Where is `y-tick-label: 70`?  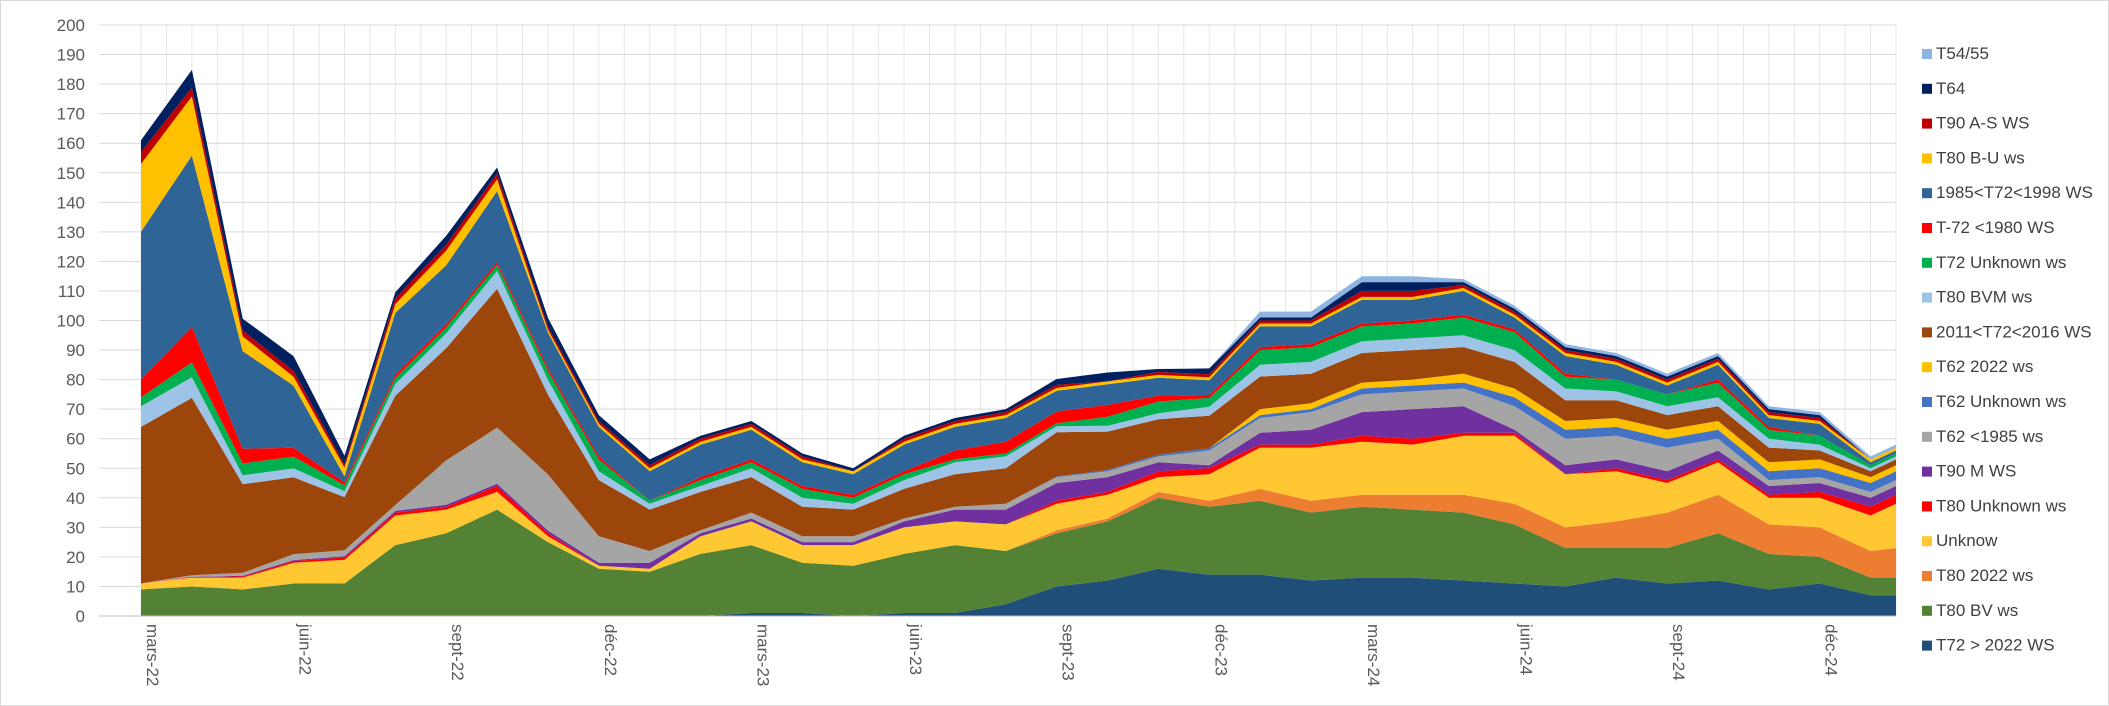
y-tick-label: 70 is located at coordinates (75, 409).